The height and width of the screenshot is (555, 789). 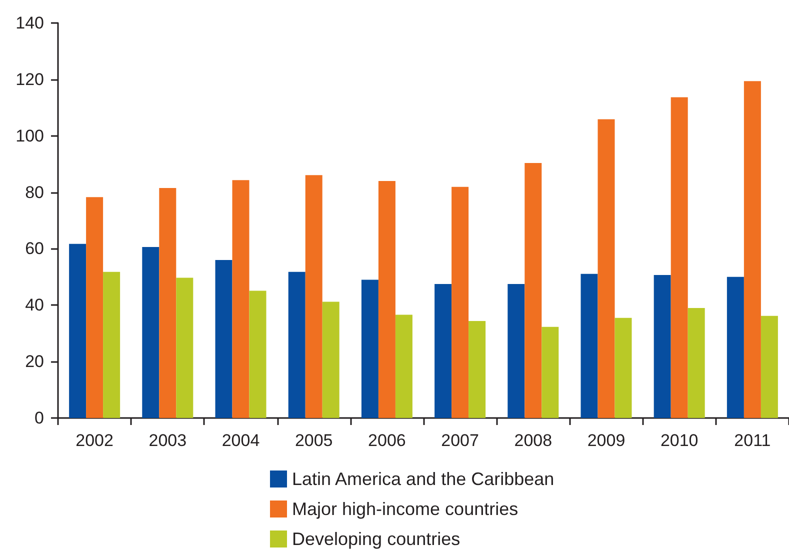 I want to click on y-tick-label: 140, so click(x=30, y=23).